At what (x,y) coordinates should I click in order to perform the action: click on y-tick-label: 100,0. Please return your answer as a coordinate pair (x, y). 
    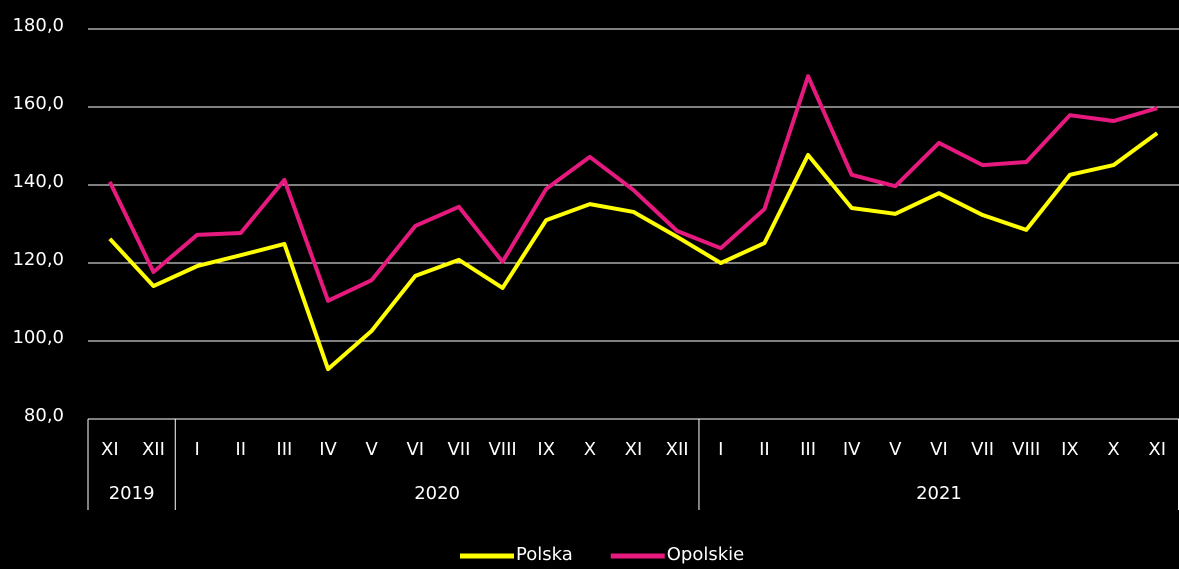
    Looking at the image, I should click on (38, 337).